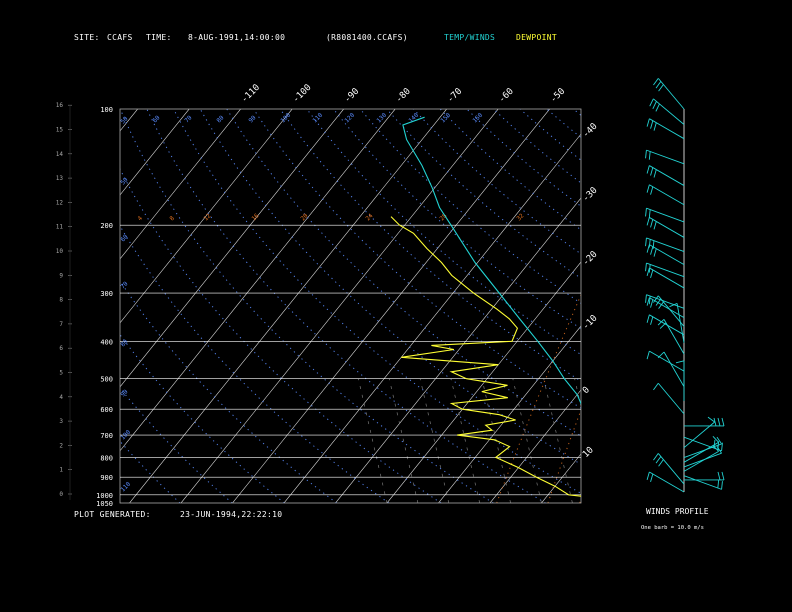 The width and height of the screenshot is (792, 612). What do you see at coordinates (106, 294) in the screenshot?
I see `pressure-label: 300` at bounding box center [106, 294].